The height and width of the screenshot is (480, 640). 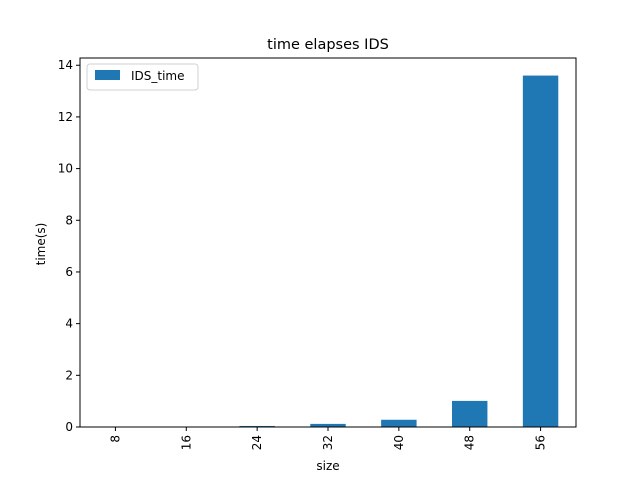 I want to click on x-tick-label-24: 24, so click(x=257, y=442).